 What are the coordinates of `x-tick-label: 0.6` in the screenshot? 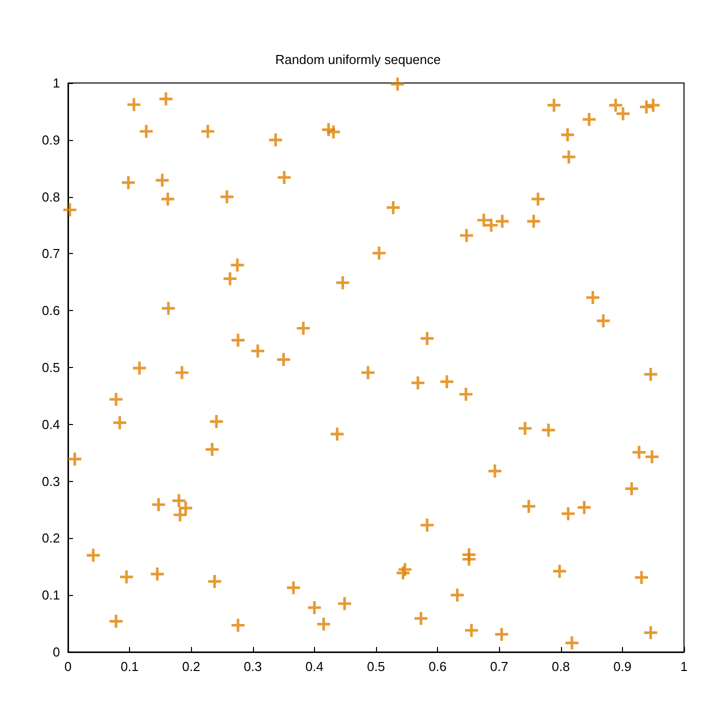 It's located at (437, 666).